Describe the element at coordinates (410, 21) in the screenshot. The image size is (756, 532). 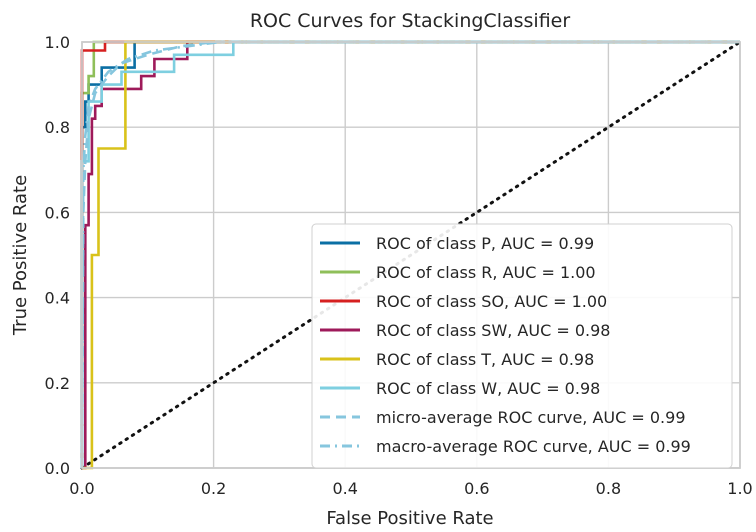
I see `chart-title: ROC Curves for StackingClassifier` at that location.